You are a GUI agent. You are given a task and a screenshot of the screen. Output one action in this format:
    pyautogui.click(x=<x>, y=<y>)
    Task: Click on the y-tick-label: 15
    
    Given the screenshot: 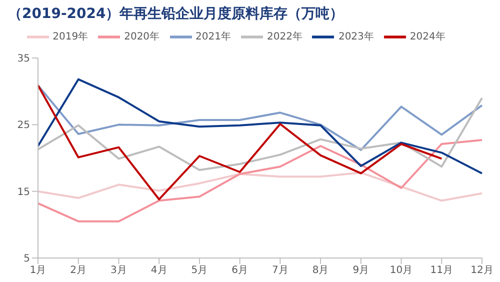 What is the action you would take?
    pyautogui.click(x=23, y=192)
    